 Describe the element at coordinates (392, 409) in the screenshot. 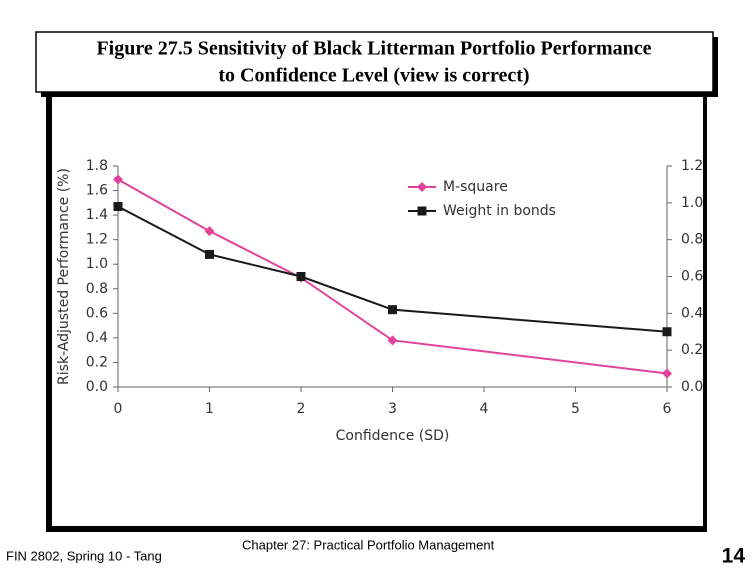

I see `x-tick-label: 3` at that location.